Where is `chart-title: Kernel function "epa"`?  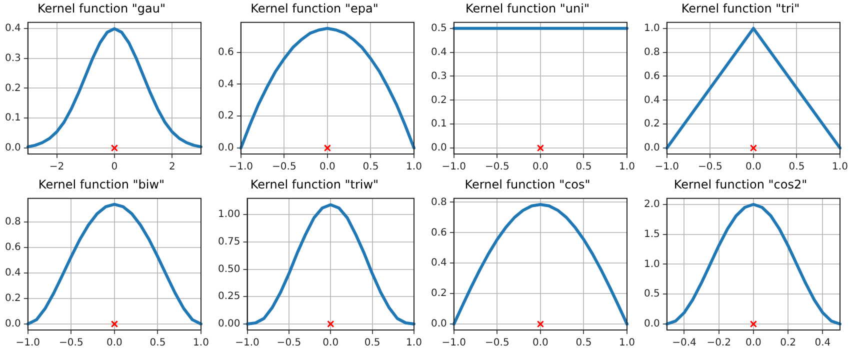
chart-title: Kernel function "epa" is located at coordinates (314, 8).